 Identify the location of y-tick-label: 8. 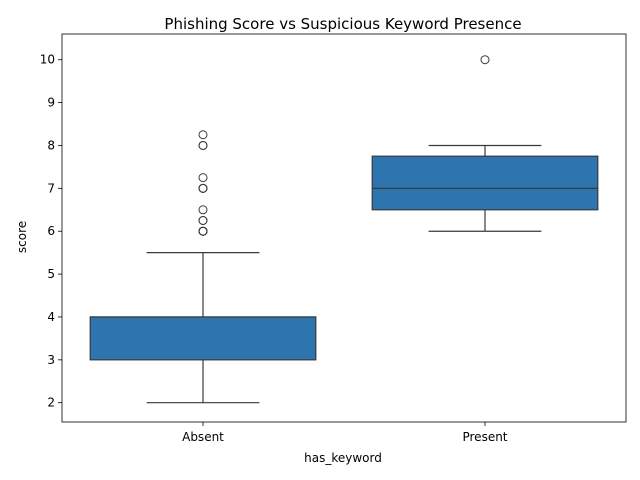
(51, 145).